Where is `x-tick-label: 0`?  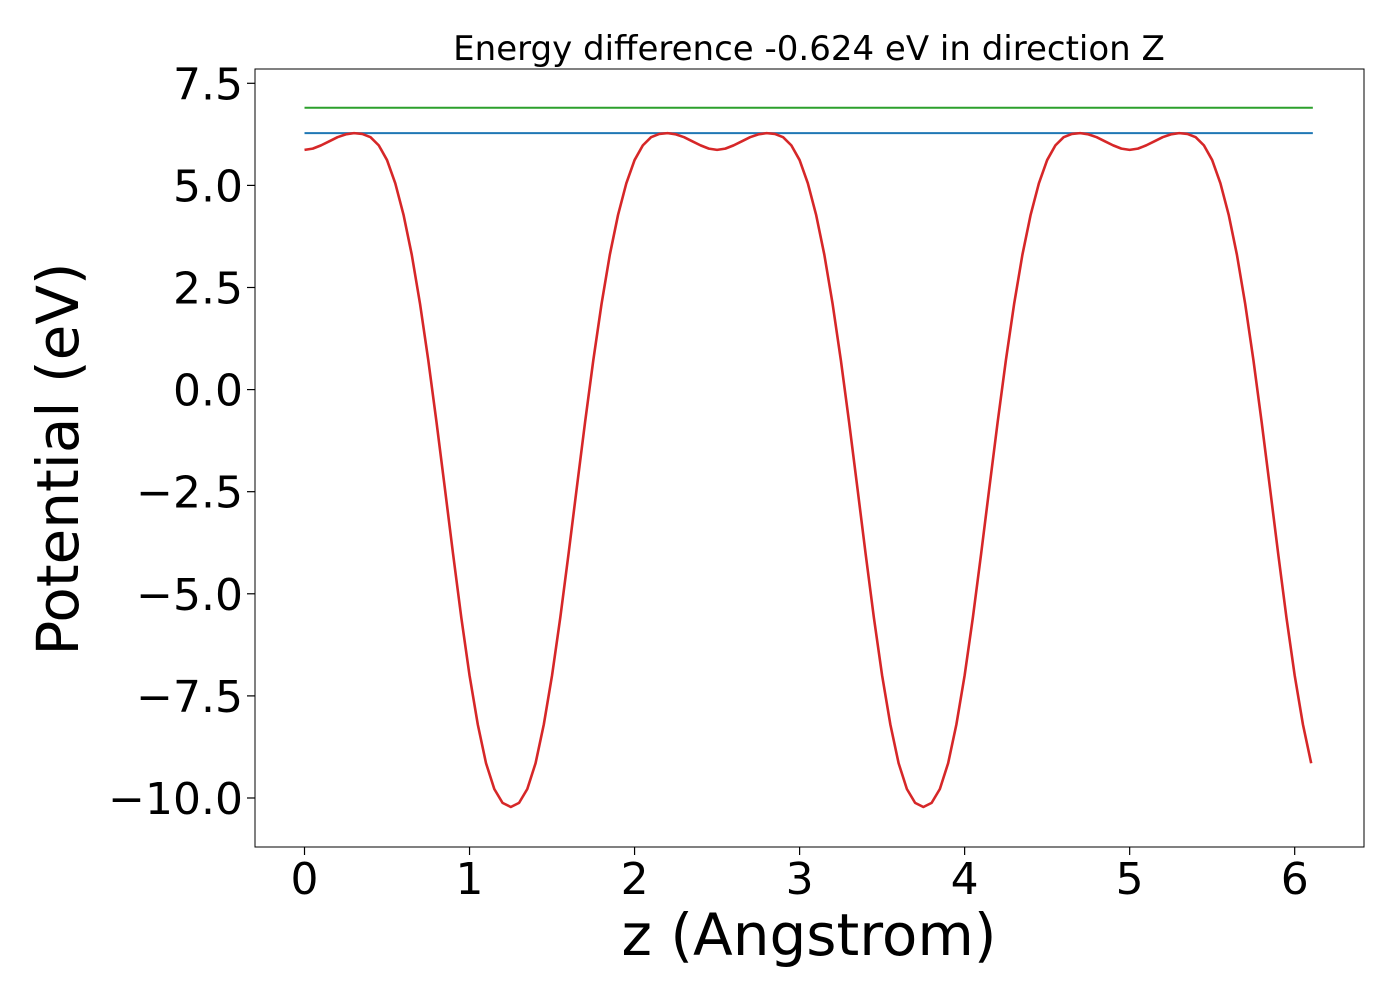 x-tick-label: 0 is located at coordinates (305, 879).